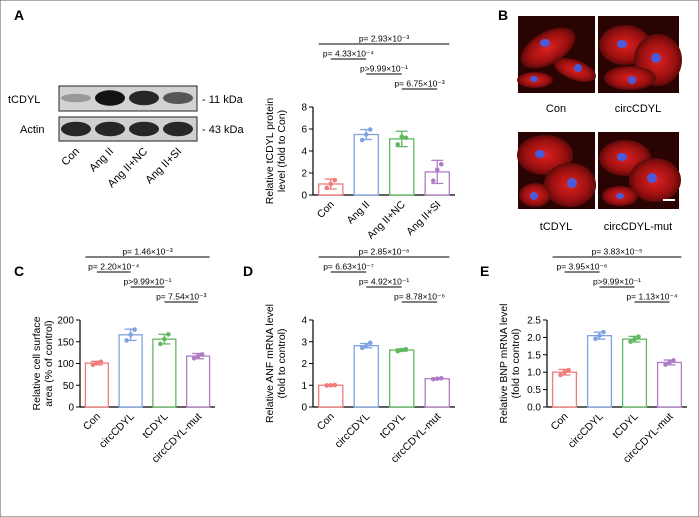 The height and width of the screenshot is (517, 699). Describe the element at coordinates (304, 130) in the screenshot. I see `chart-a-ytick-label-3: 6` at that location.